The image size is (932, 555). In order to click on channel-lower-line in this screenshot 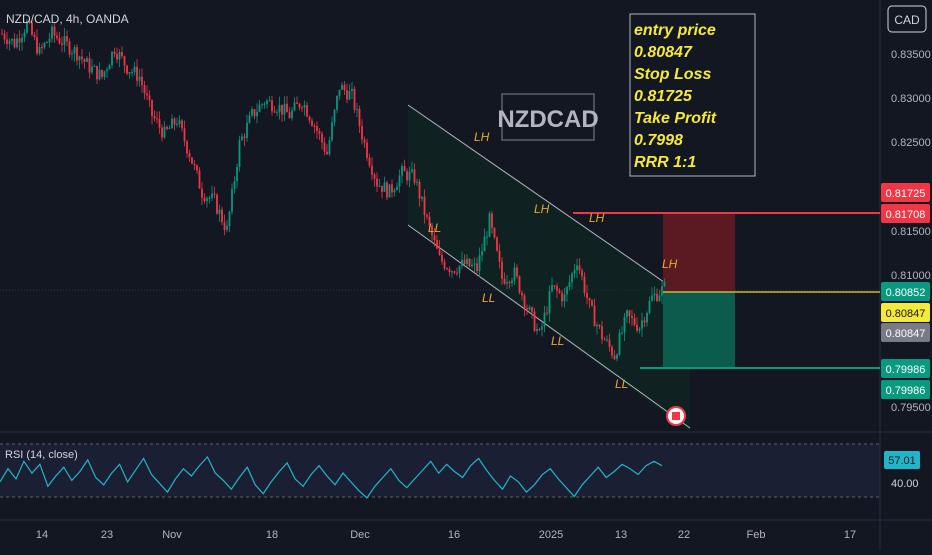, I will do `click(549, 326)`.